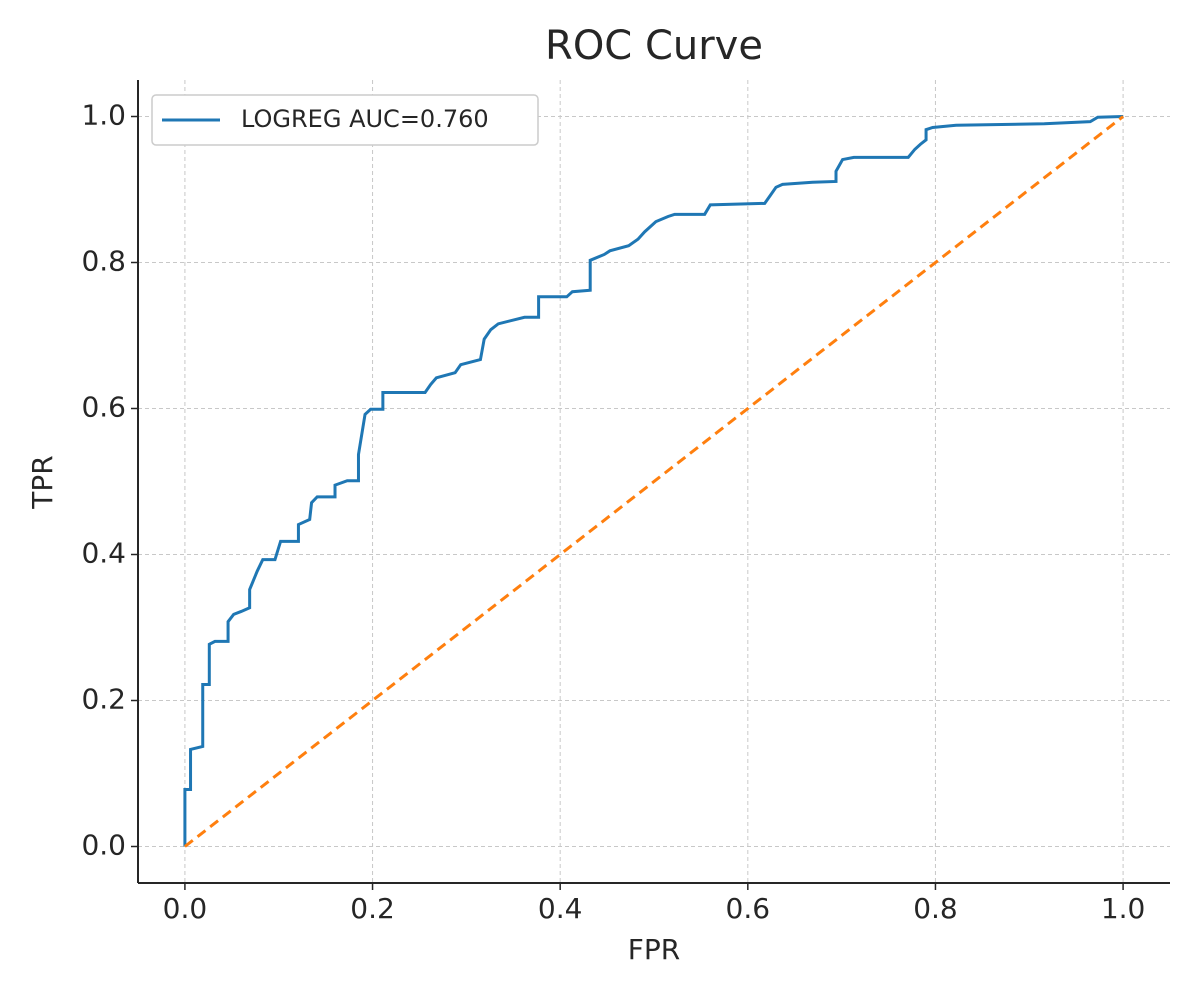 The height and width of the screenshot is (1000, 1200). Describe the element at coordinates (42, 482) in the screenshot. I see `y-axis-label: TPR` at that location.